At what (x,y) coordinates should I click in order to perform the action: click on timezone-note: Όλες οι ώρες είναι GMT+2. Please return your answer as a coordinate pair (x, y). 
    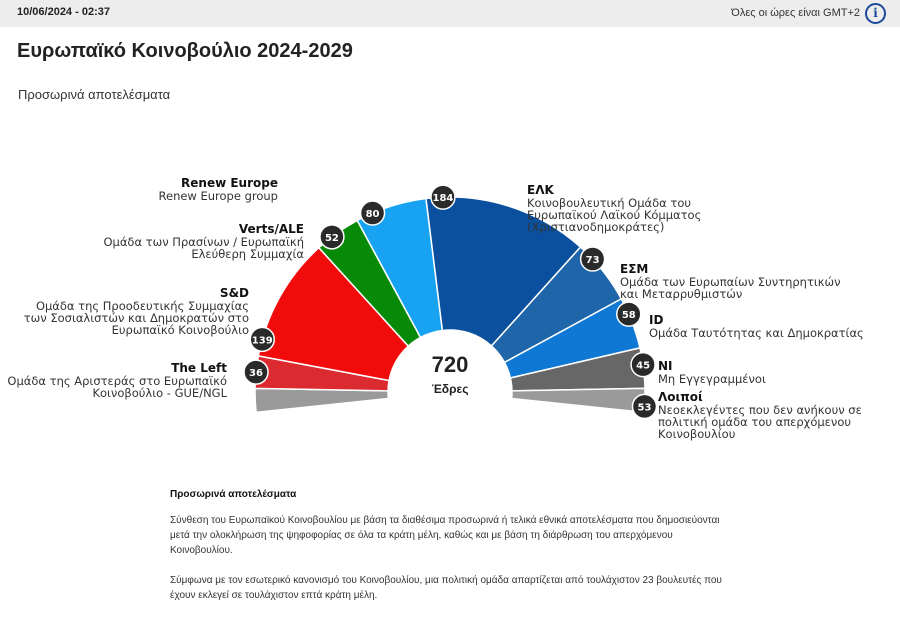
    Looking at the image, I should click on (795, 13).